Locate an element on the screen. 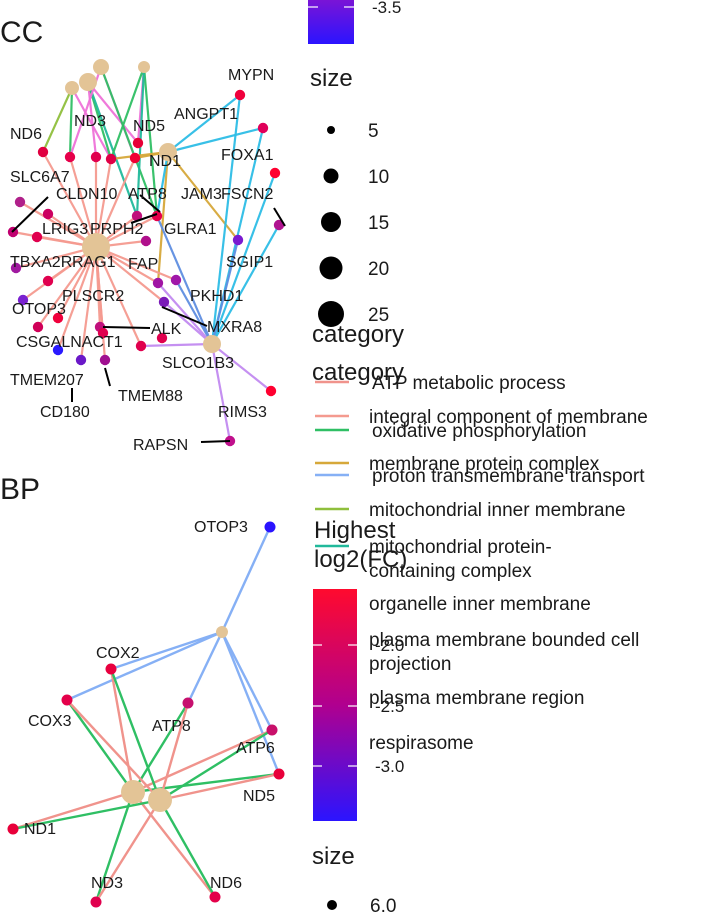 The height and width of the screenshot is (921, 720). cc-category-label-0: integral component of membrane is located at coordinates (508, 417).